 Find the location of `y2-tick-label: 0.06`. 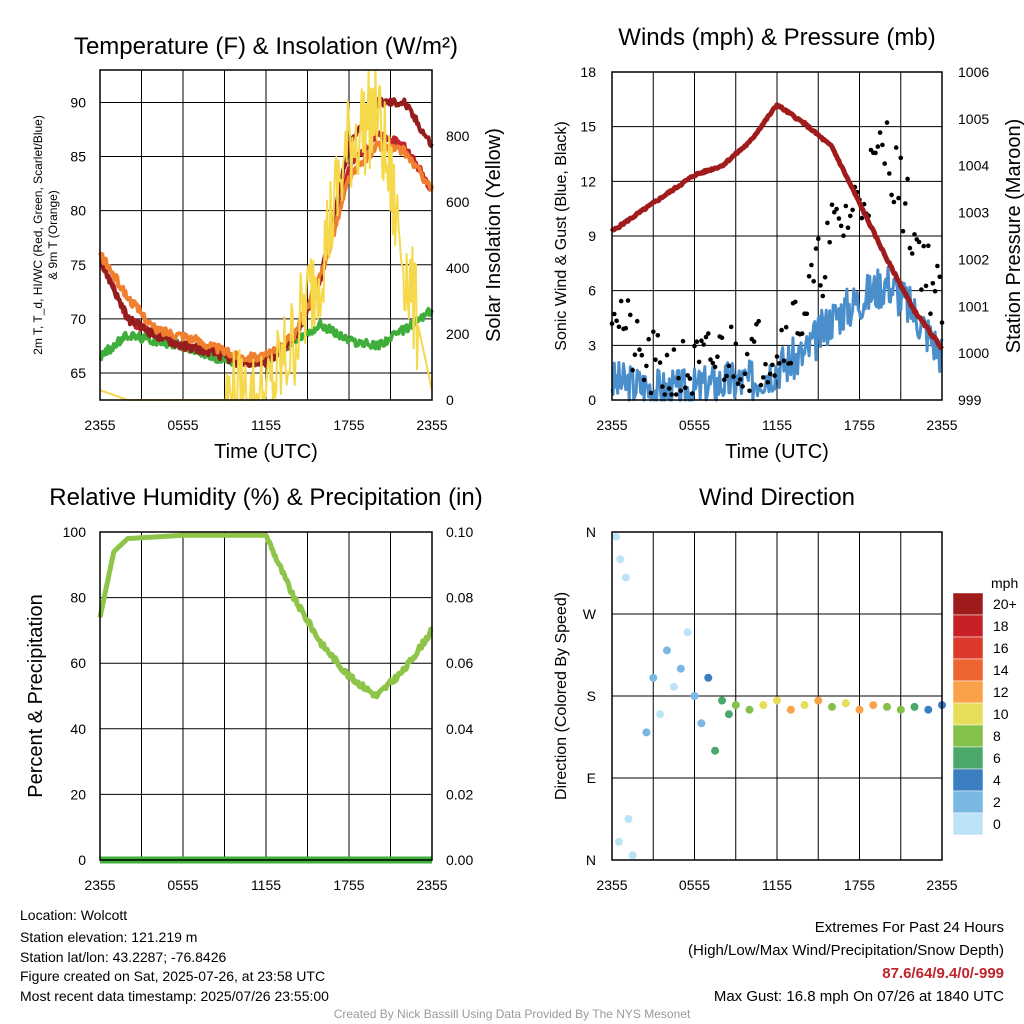

y2-tick-label: 0.06 is located at coordinates (459, 663).